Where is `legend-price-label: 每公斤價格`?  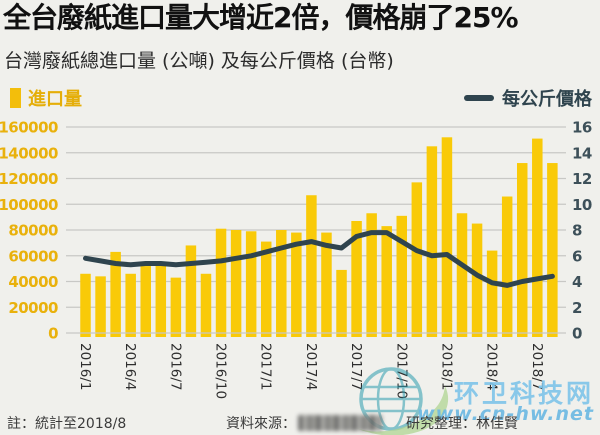
legend-price-label: 每公斤價格 is located at coordinates (547, 99).